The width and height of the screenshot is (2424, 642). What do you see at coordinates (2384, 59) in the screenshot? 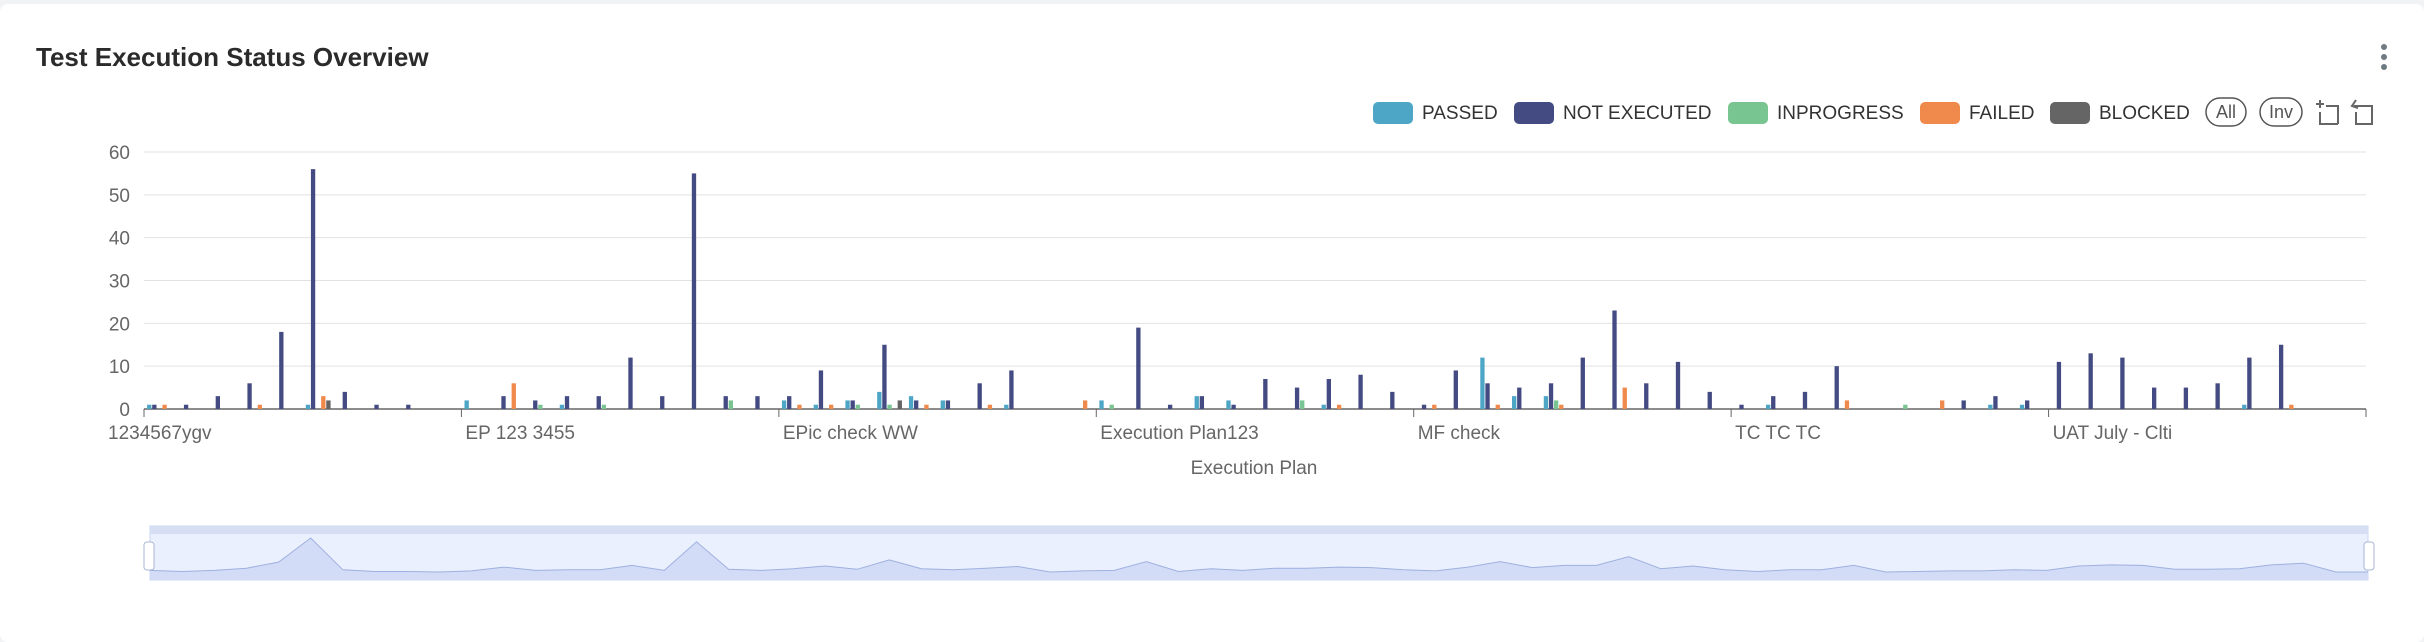
I see `kebab-vertical-icon` at bounding box center [2384, 59].